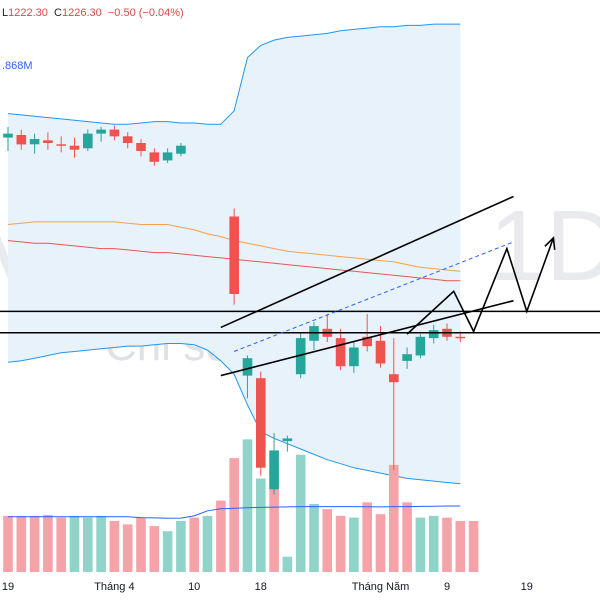  Describe the element at coordinates (300, 586) in the screenshot. I see `time-axis` at that location.